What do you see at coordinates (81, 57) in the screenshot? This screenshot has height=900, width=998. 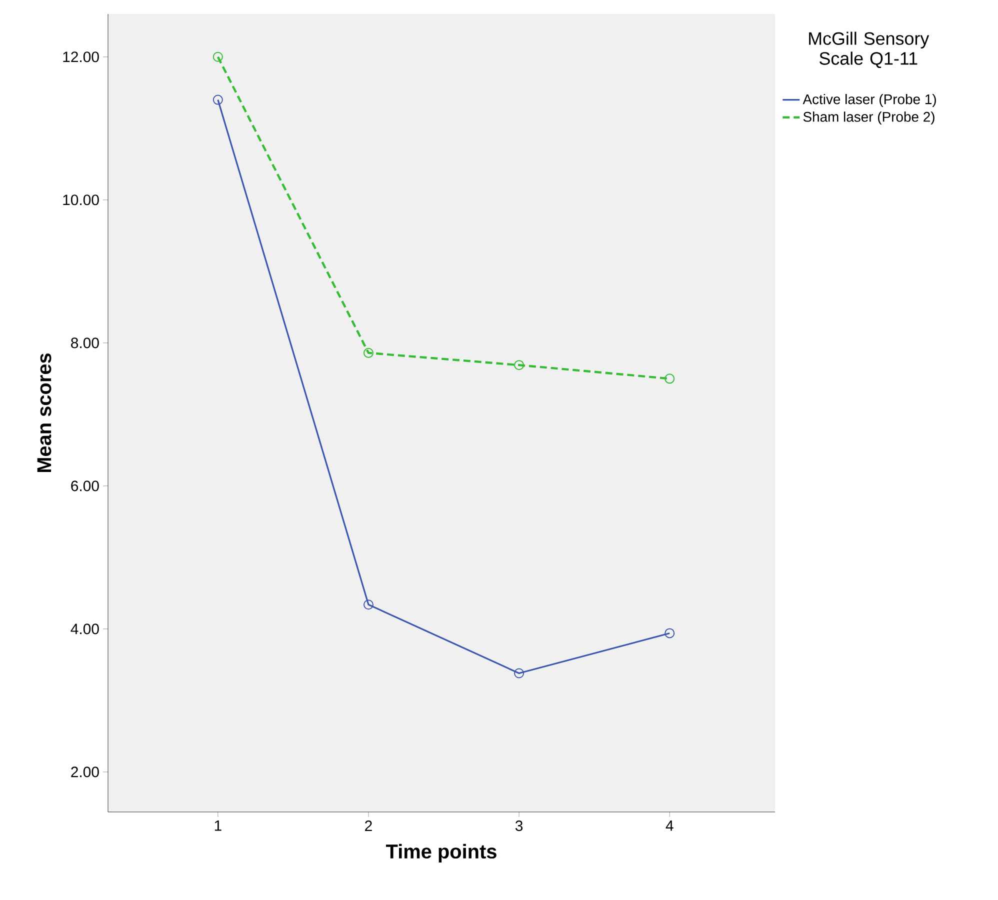 I see `y-tick-label: 12.00` at bounding box center [81, 57].